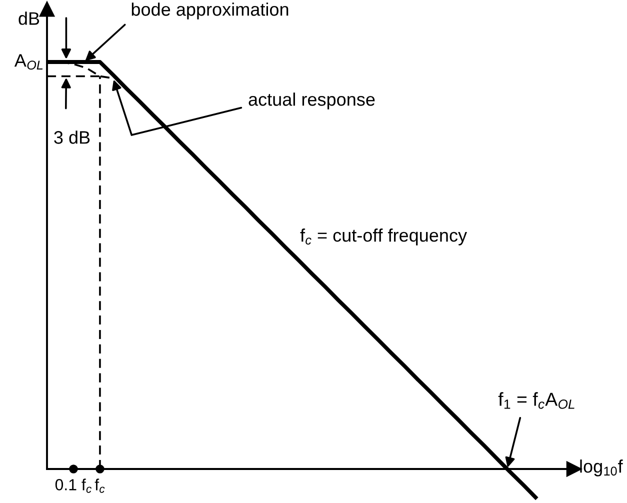 This screenshot has height=503, width=627. Describe the element at coordinates (72, 137) in the screenshot. I see `annotation: 3 dB` at that location.